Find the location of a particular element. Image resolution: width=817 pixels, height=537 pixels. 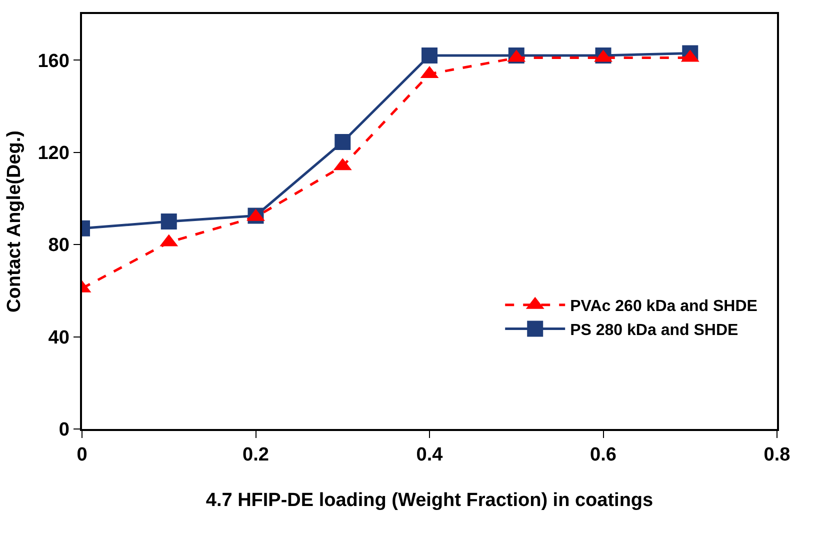

y-tick-label: 120 is located at coordinates (54, 153).